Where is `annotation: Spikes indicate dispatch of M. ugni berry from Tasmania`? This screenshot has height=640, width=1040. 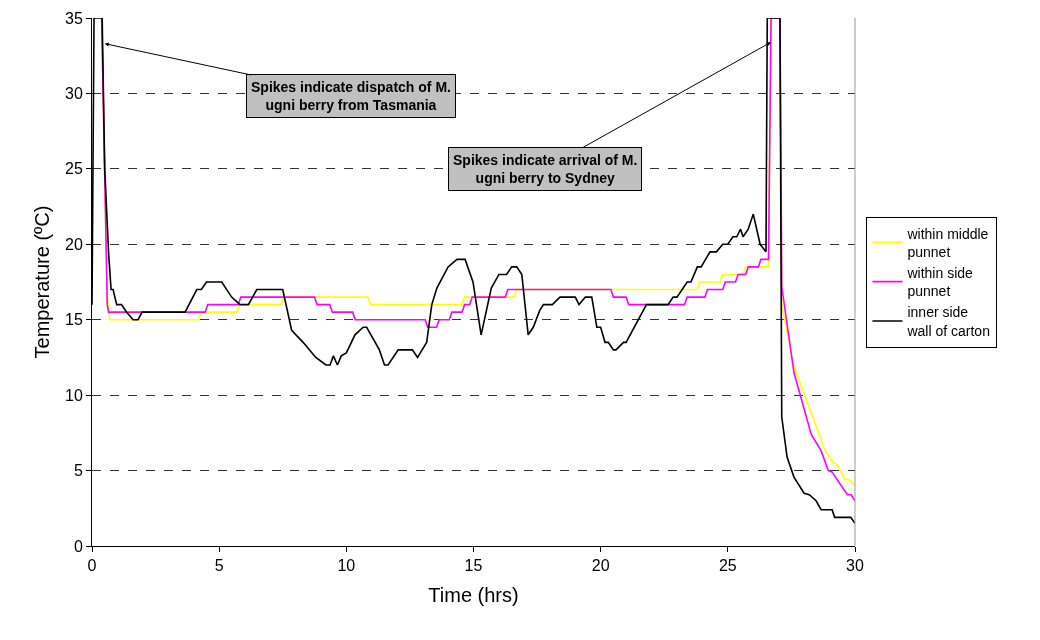 annotation: Spikes indicate dispatch of M. ugni berry from Tasmania is located at coordinates (351, 96).